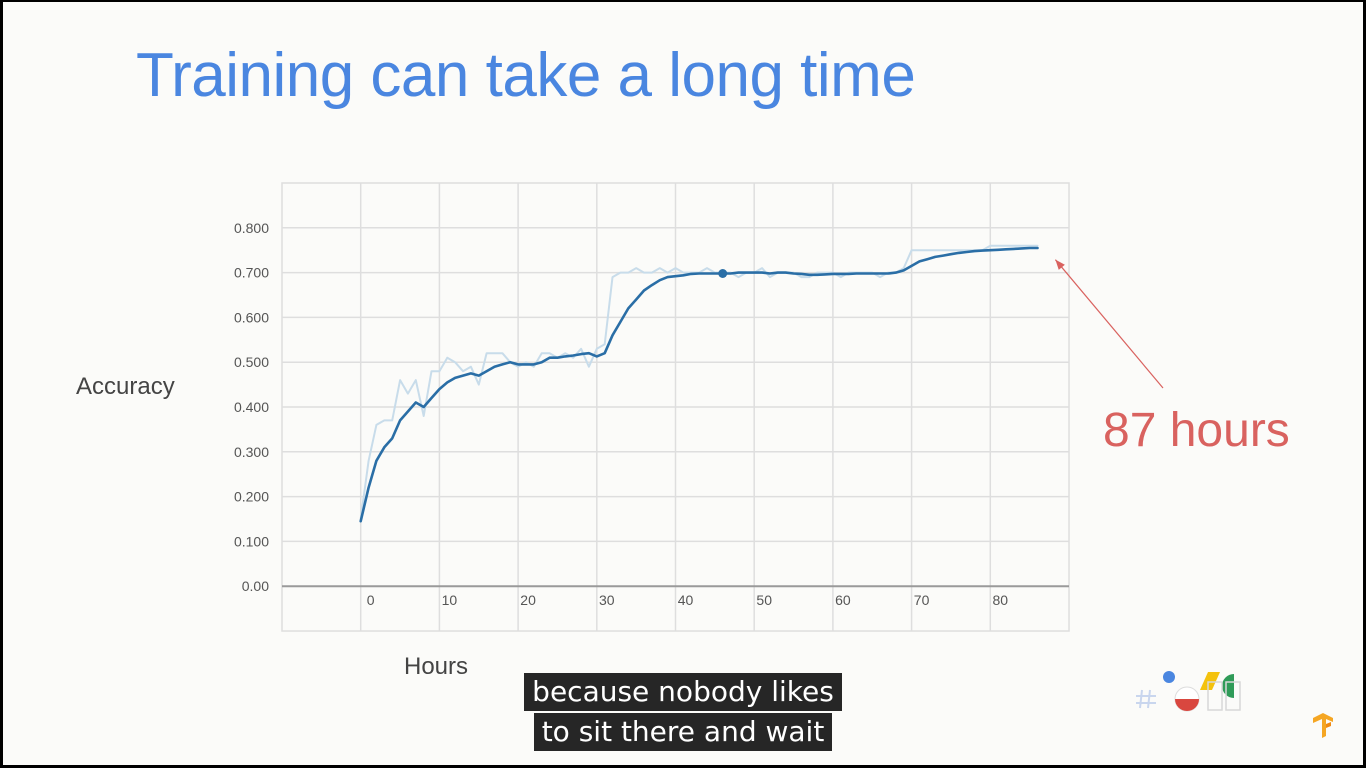 The image size is (1366, 768). Describe the element at coordinates (125, 386) in the screenshot. I see `y-axis-label: Accuracy` at that location.